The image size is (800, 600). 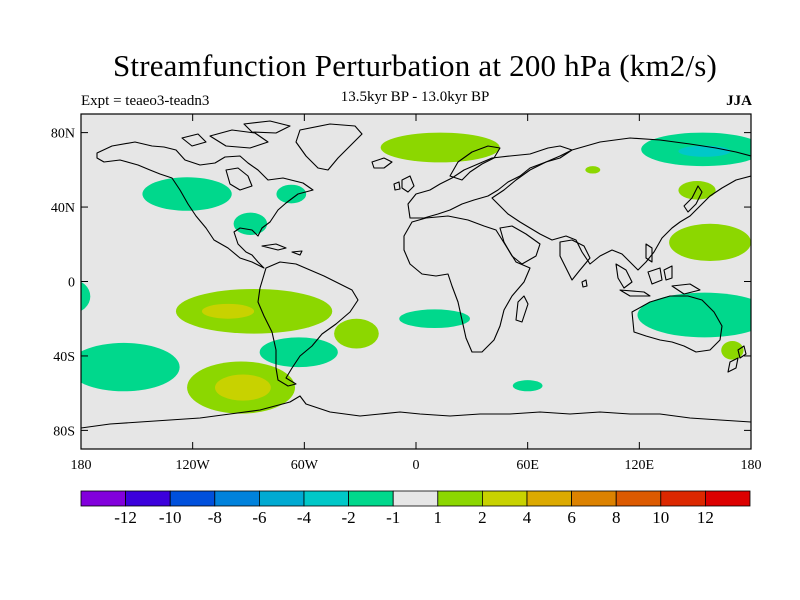 What do you see at coordinates (71, 283) in the screenshot?
I see `lat-tick-label: 0` at bounding box center [71, 283].